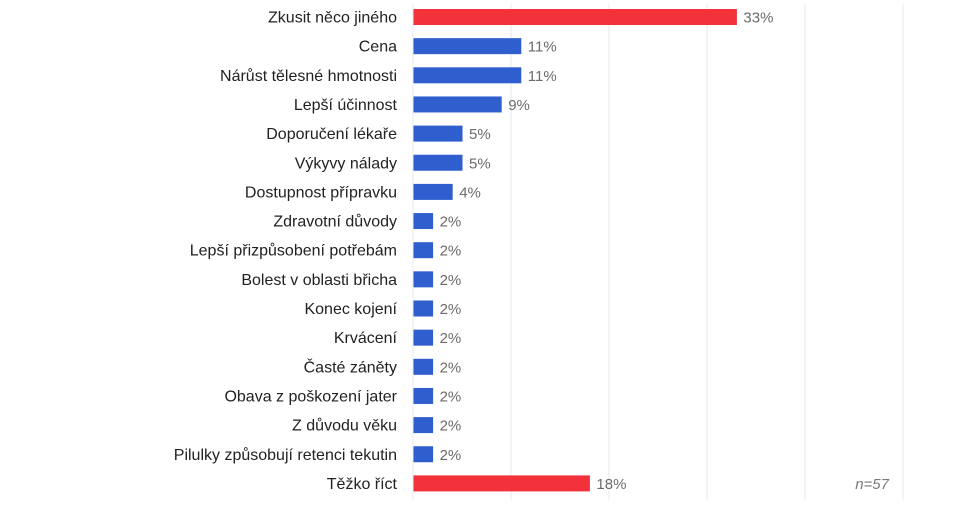  I want to click on category-label-1: Zkusit něco jiného, so click(332, 18).